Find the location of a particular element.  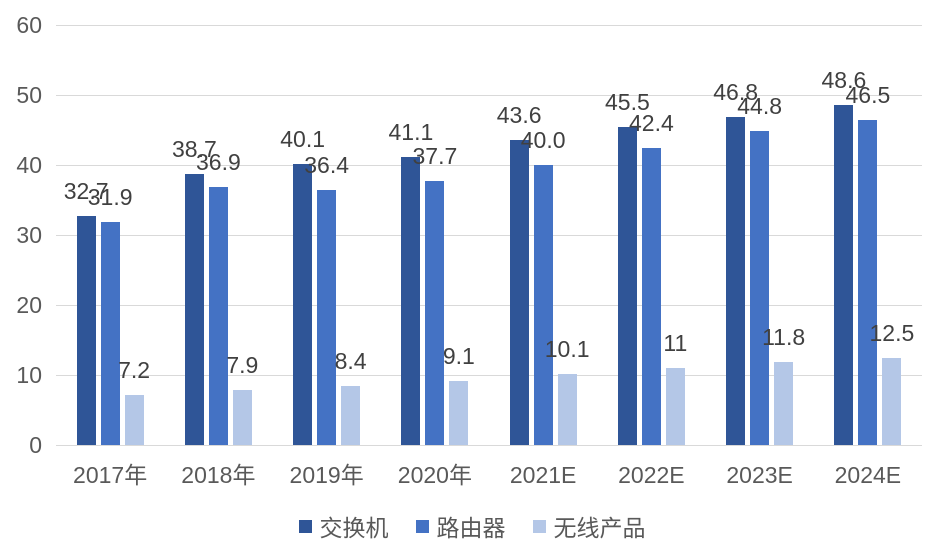

x-axis-label: 2023E is located at coordinates (759, 475).